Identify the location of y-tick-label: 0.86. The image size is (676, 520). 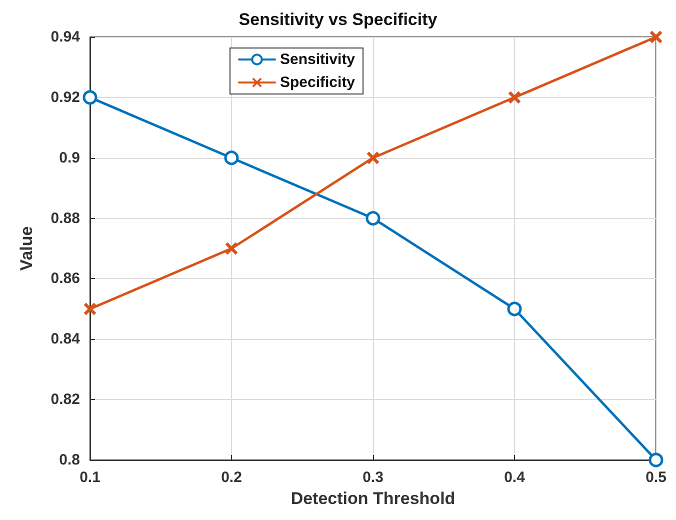
(65, 279).